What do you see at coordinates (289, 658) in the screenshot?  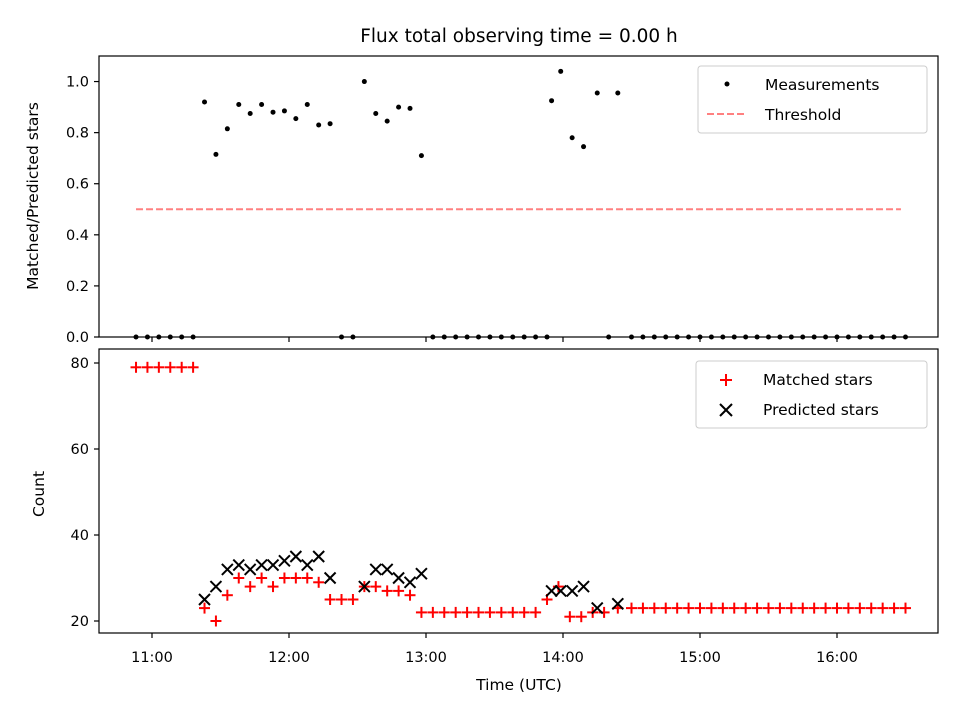 I see `x-tick-label: 12:00` at bounding box center [289, 658].